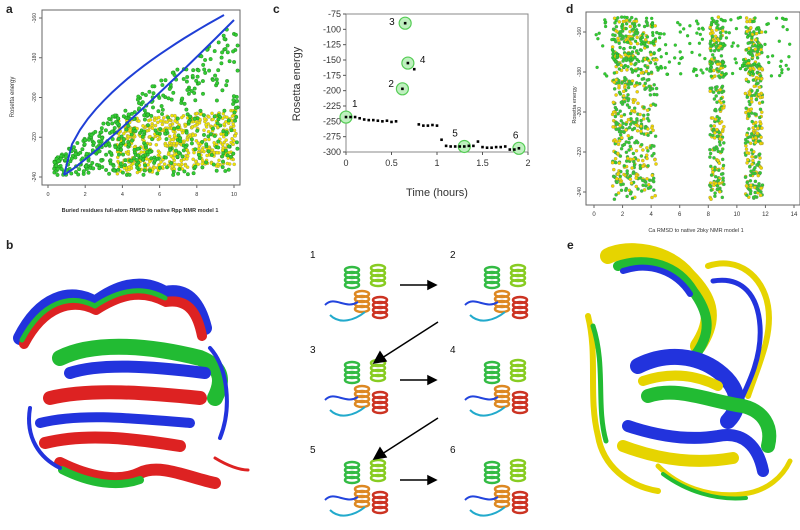  What do you see at coordinates (356, 387) in the screenshot?
I see `frame-protein` at bounding box center [356, 387].